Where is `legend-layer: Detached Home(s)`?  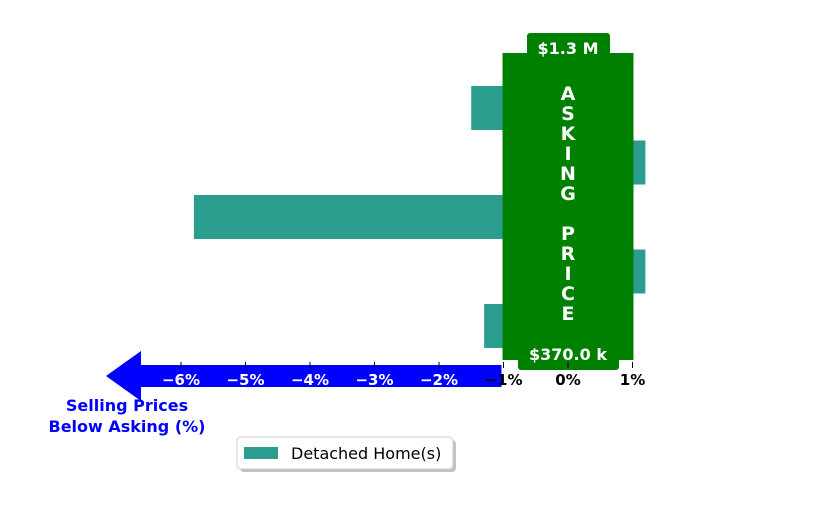
legend-layer: Detached Home(s) is located at coordinates (346, 454).